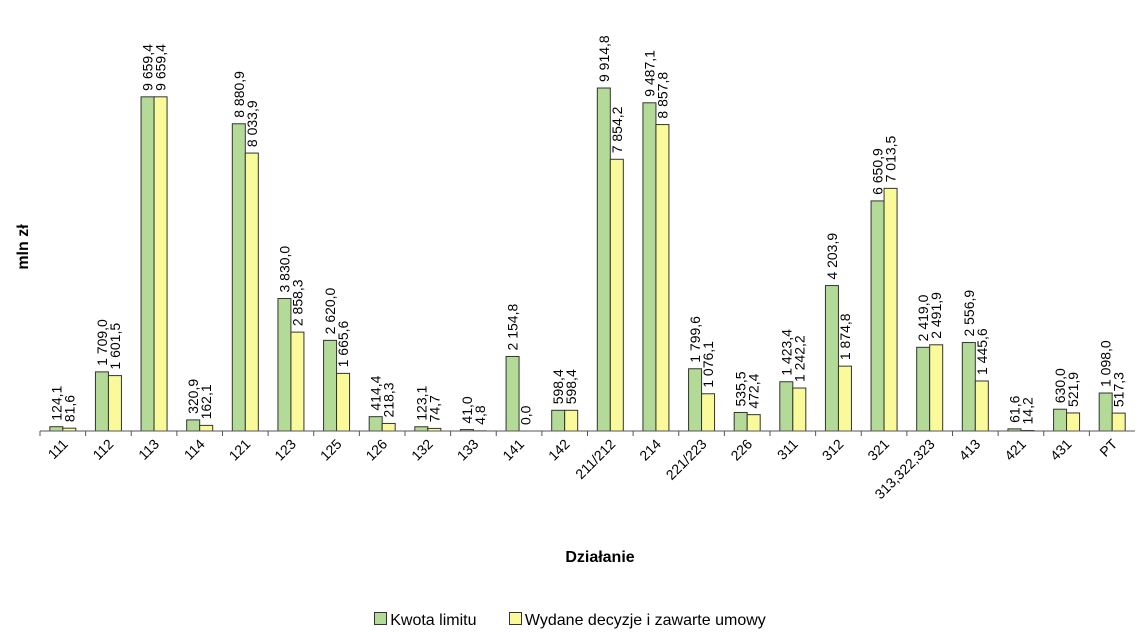 Image resolution: width=1140 pixels, height=637 pixels. Describe the element at coordinates (467, 409) in the screenshot. I see `value-label: 41,0` at that location.